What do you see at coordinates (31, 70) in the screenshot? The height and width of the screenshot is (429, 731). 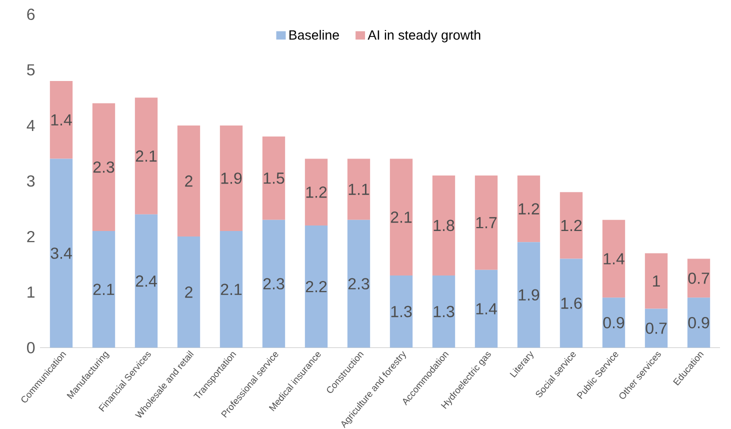 I see `y-tick-label: 5` at bounding box center [31, 70].